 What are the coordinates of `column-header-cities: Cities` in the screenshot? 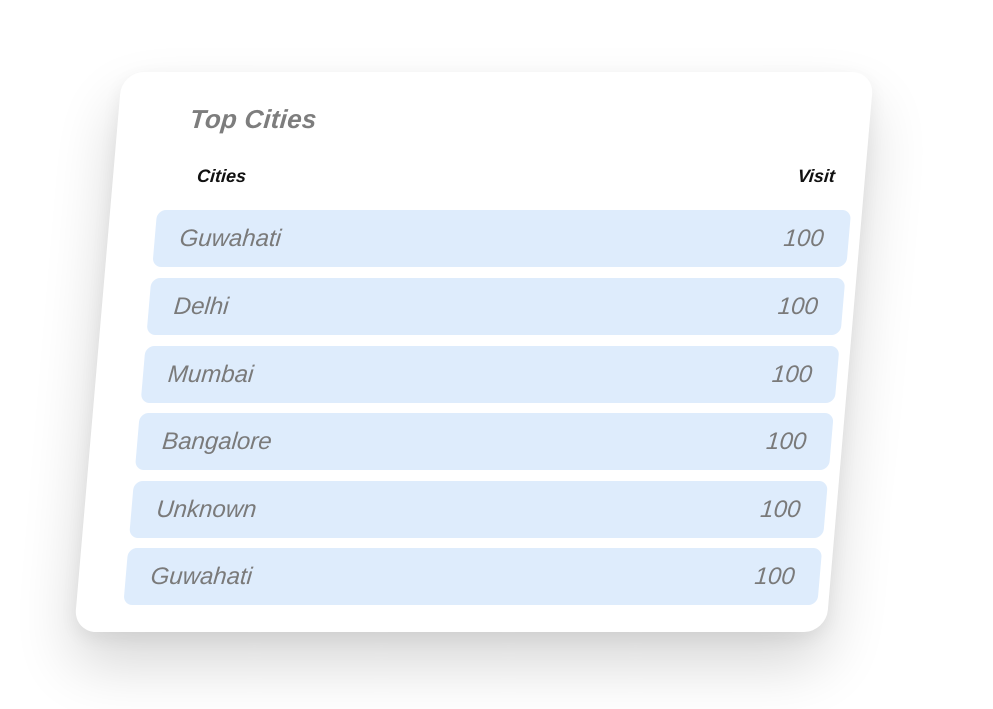 It's located at (221, 176).